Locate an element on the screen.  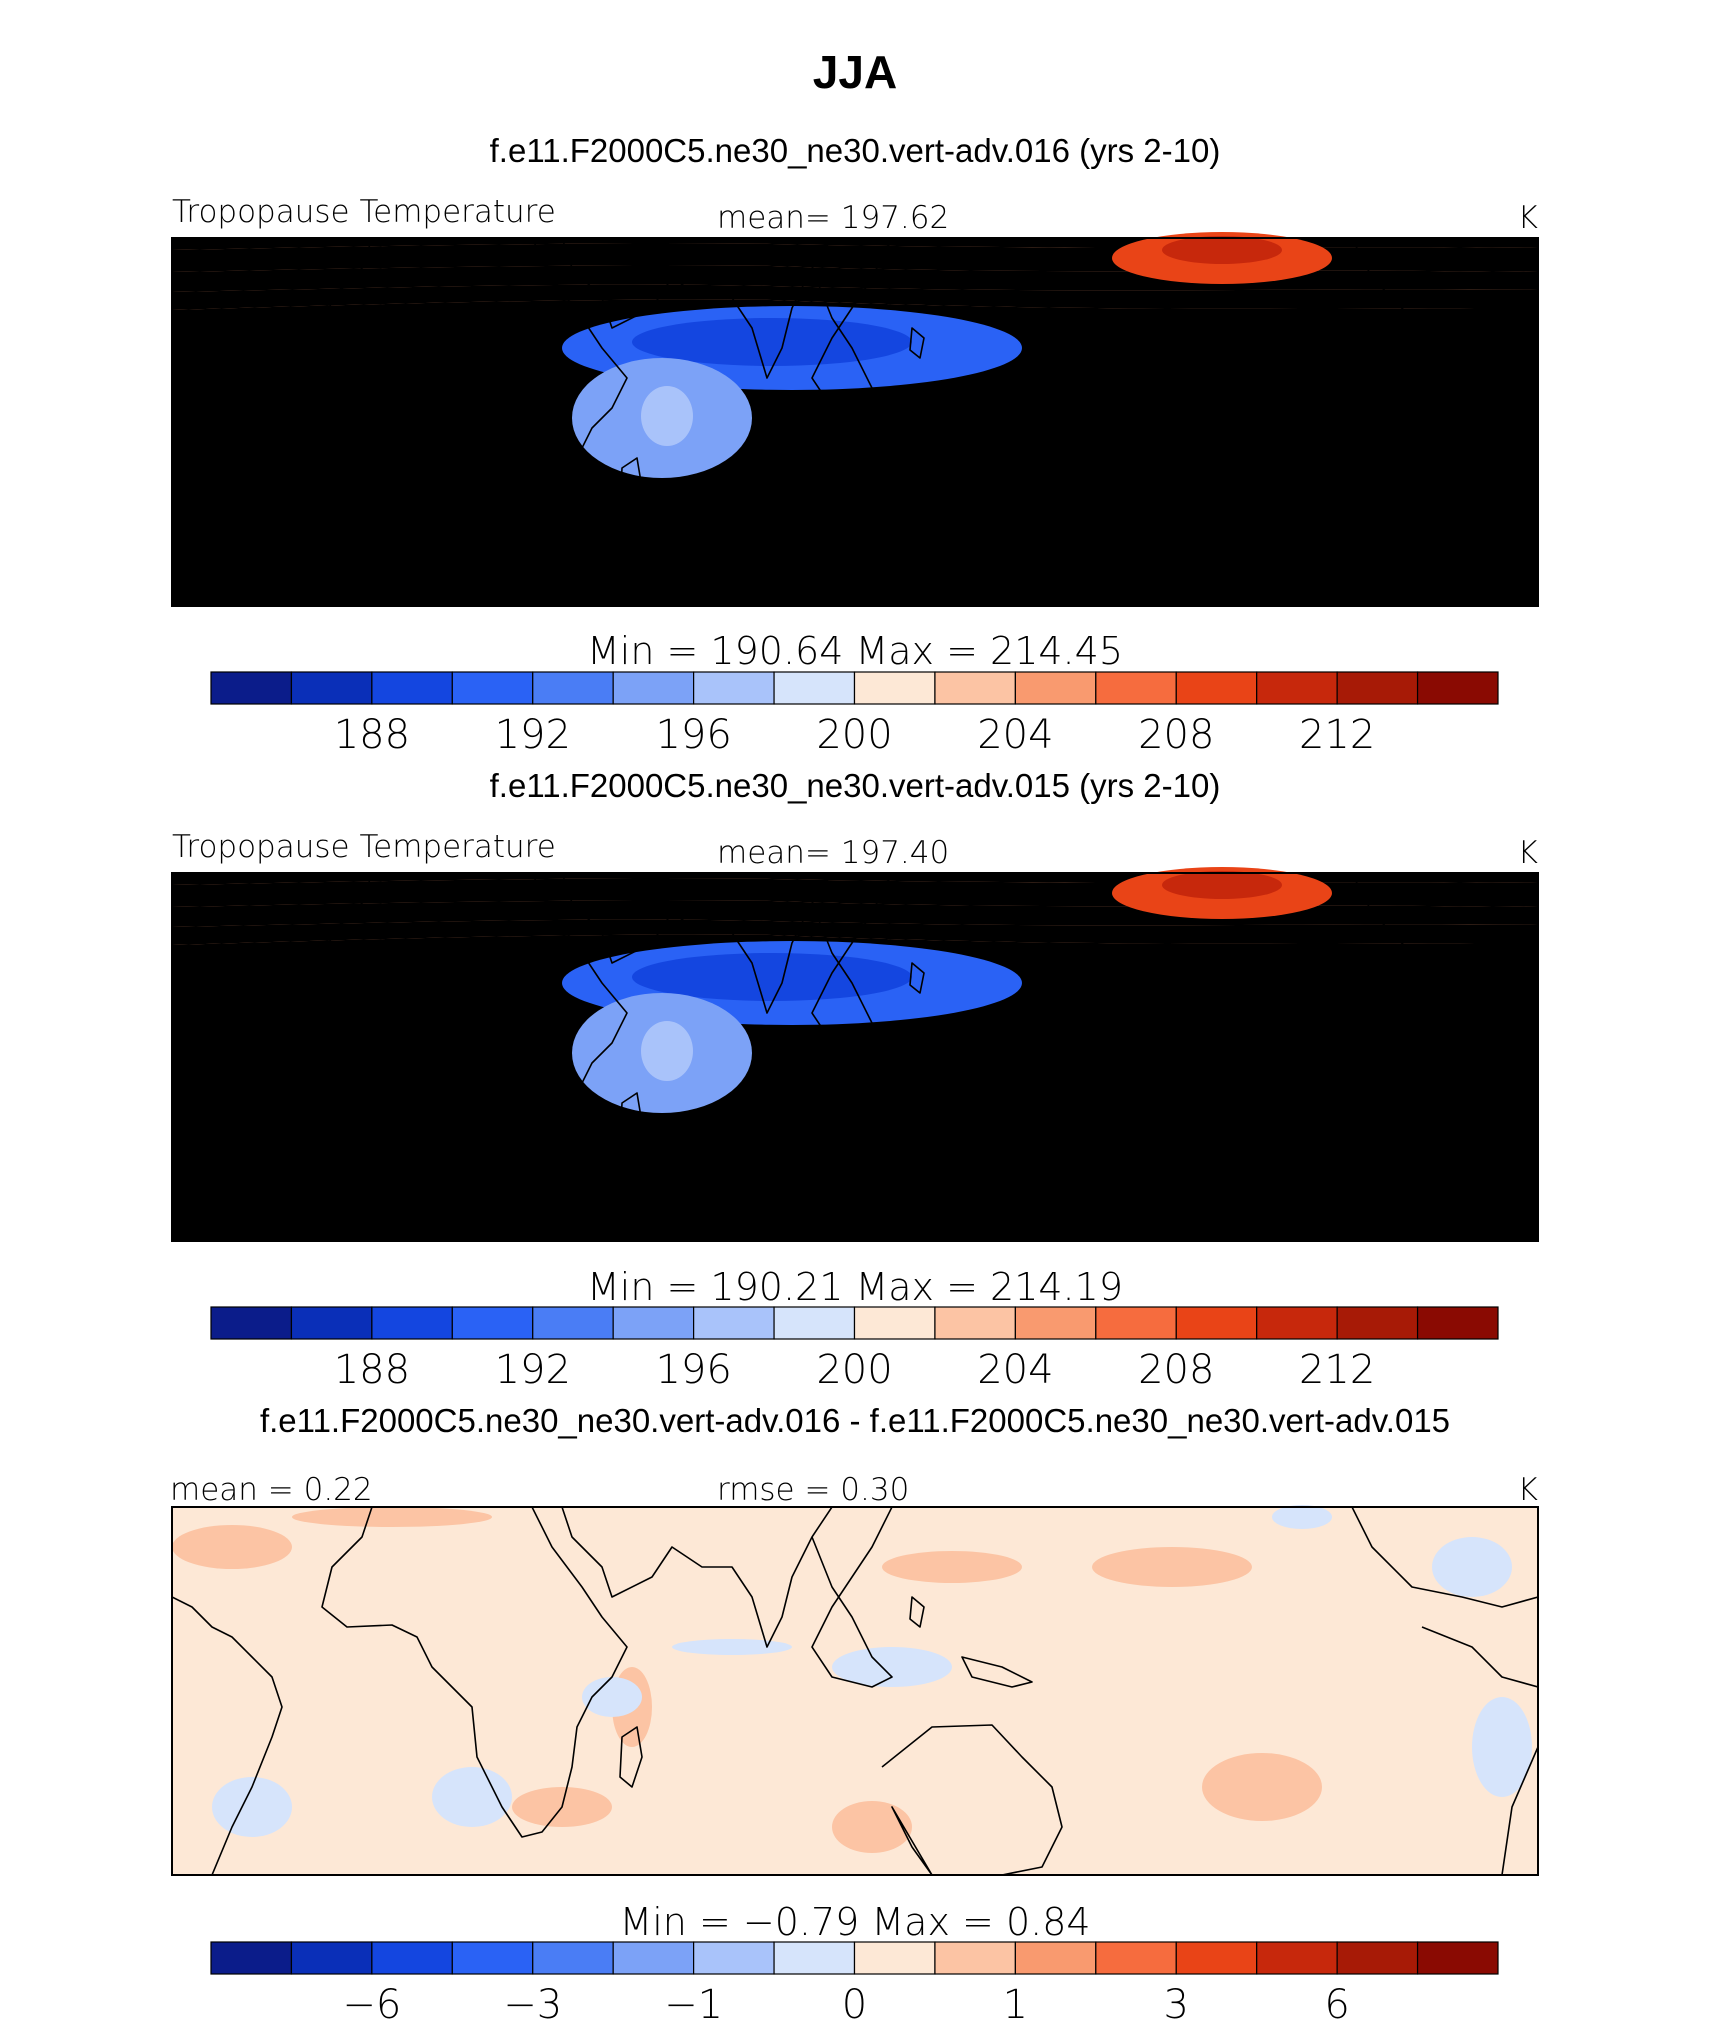
panel-3-map is located at coordinates (855, 1690).